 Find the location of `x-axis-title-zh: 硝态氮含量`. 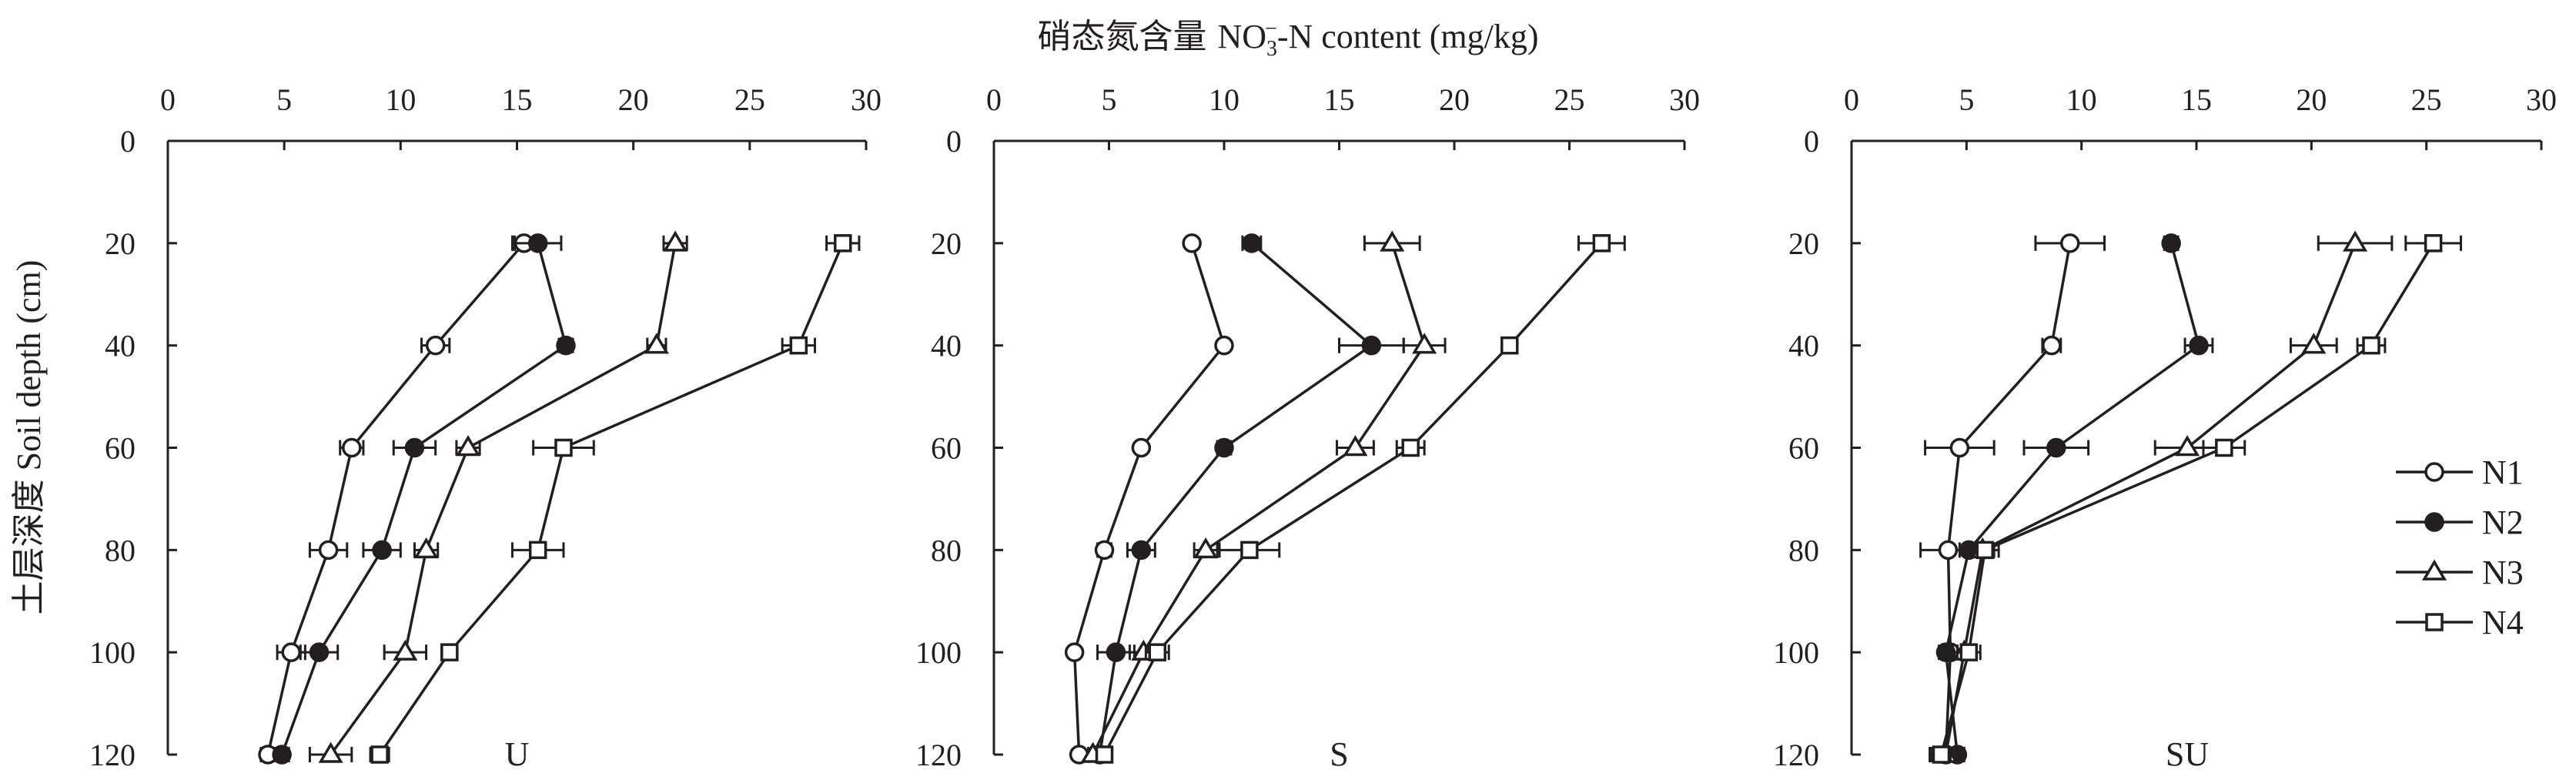

x-axis-title-zh: 硝态氮含量 is located at coordinates (1122, 36).